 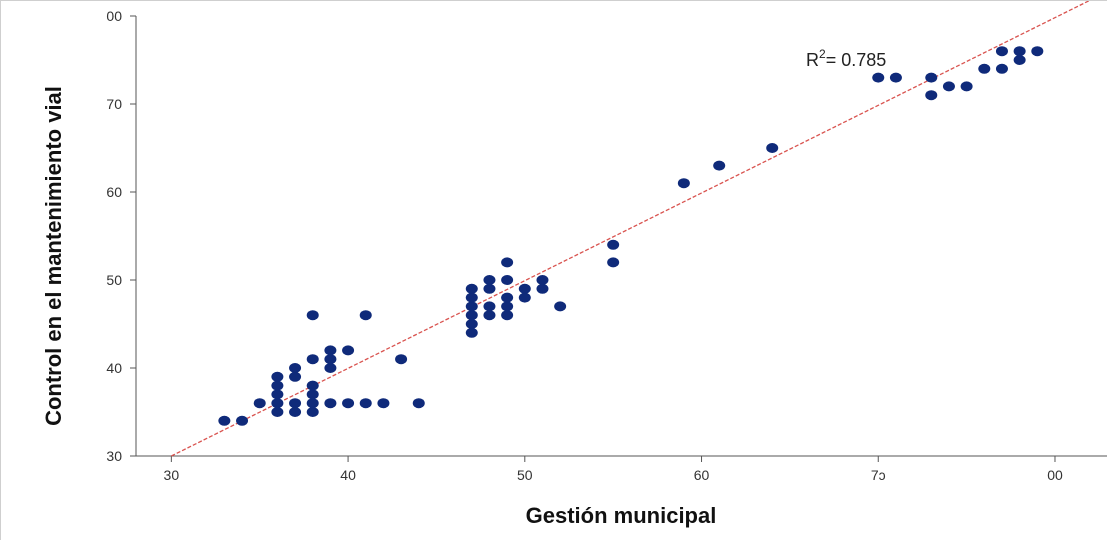 I want to click on x-tick-label: 50, so click(x=525, y=475).